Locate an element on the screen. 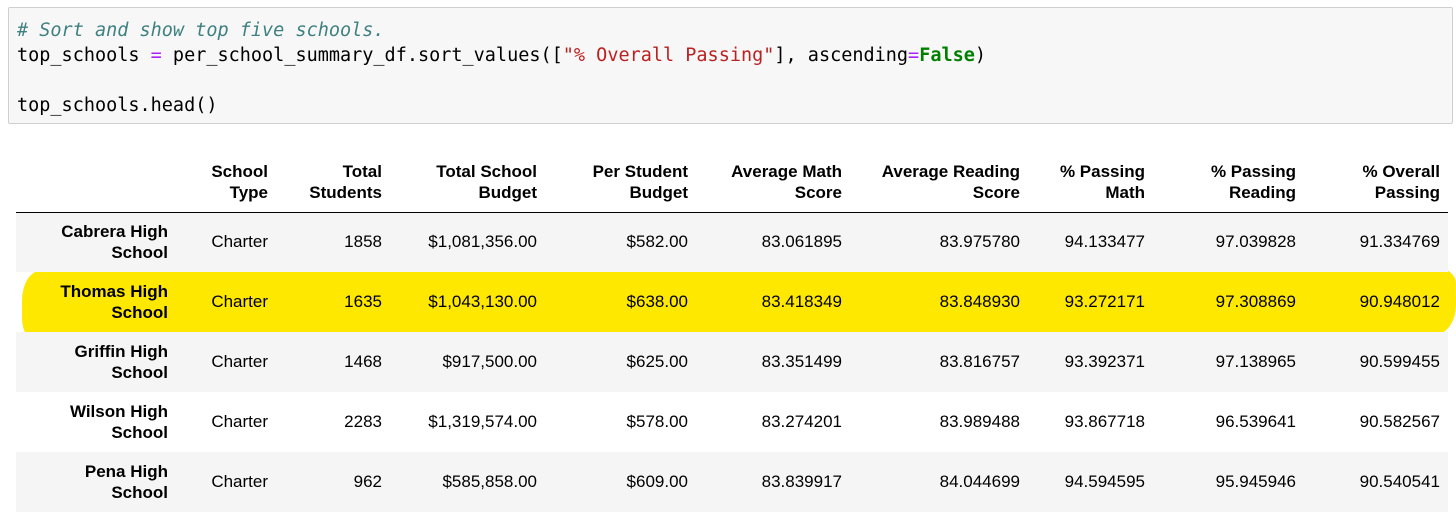 This screenshot has height=517, width=1456. table-cell: 83.061895 is located at coordinates (801, 242).